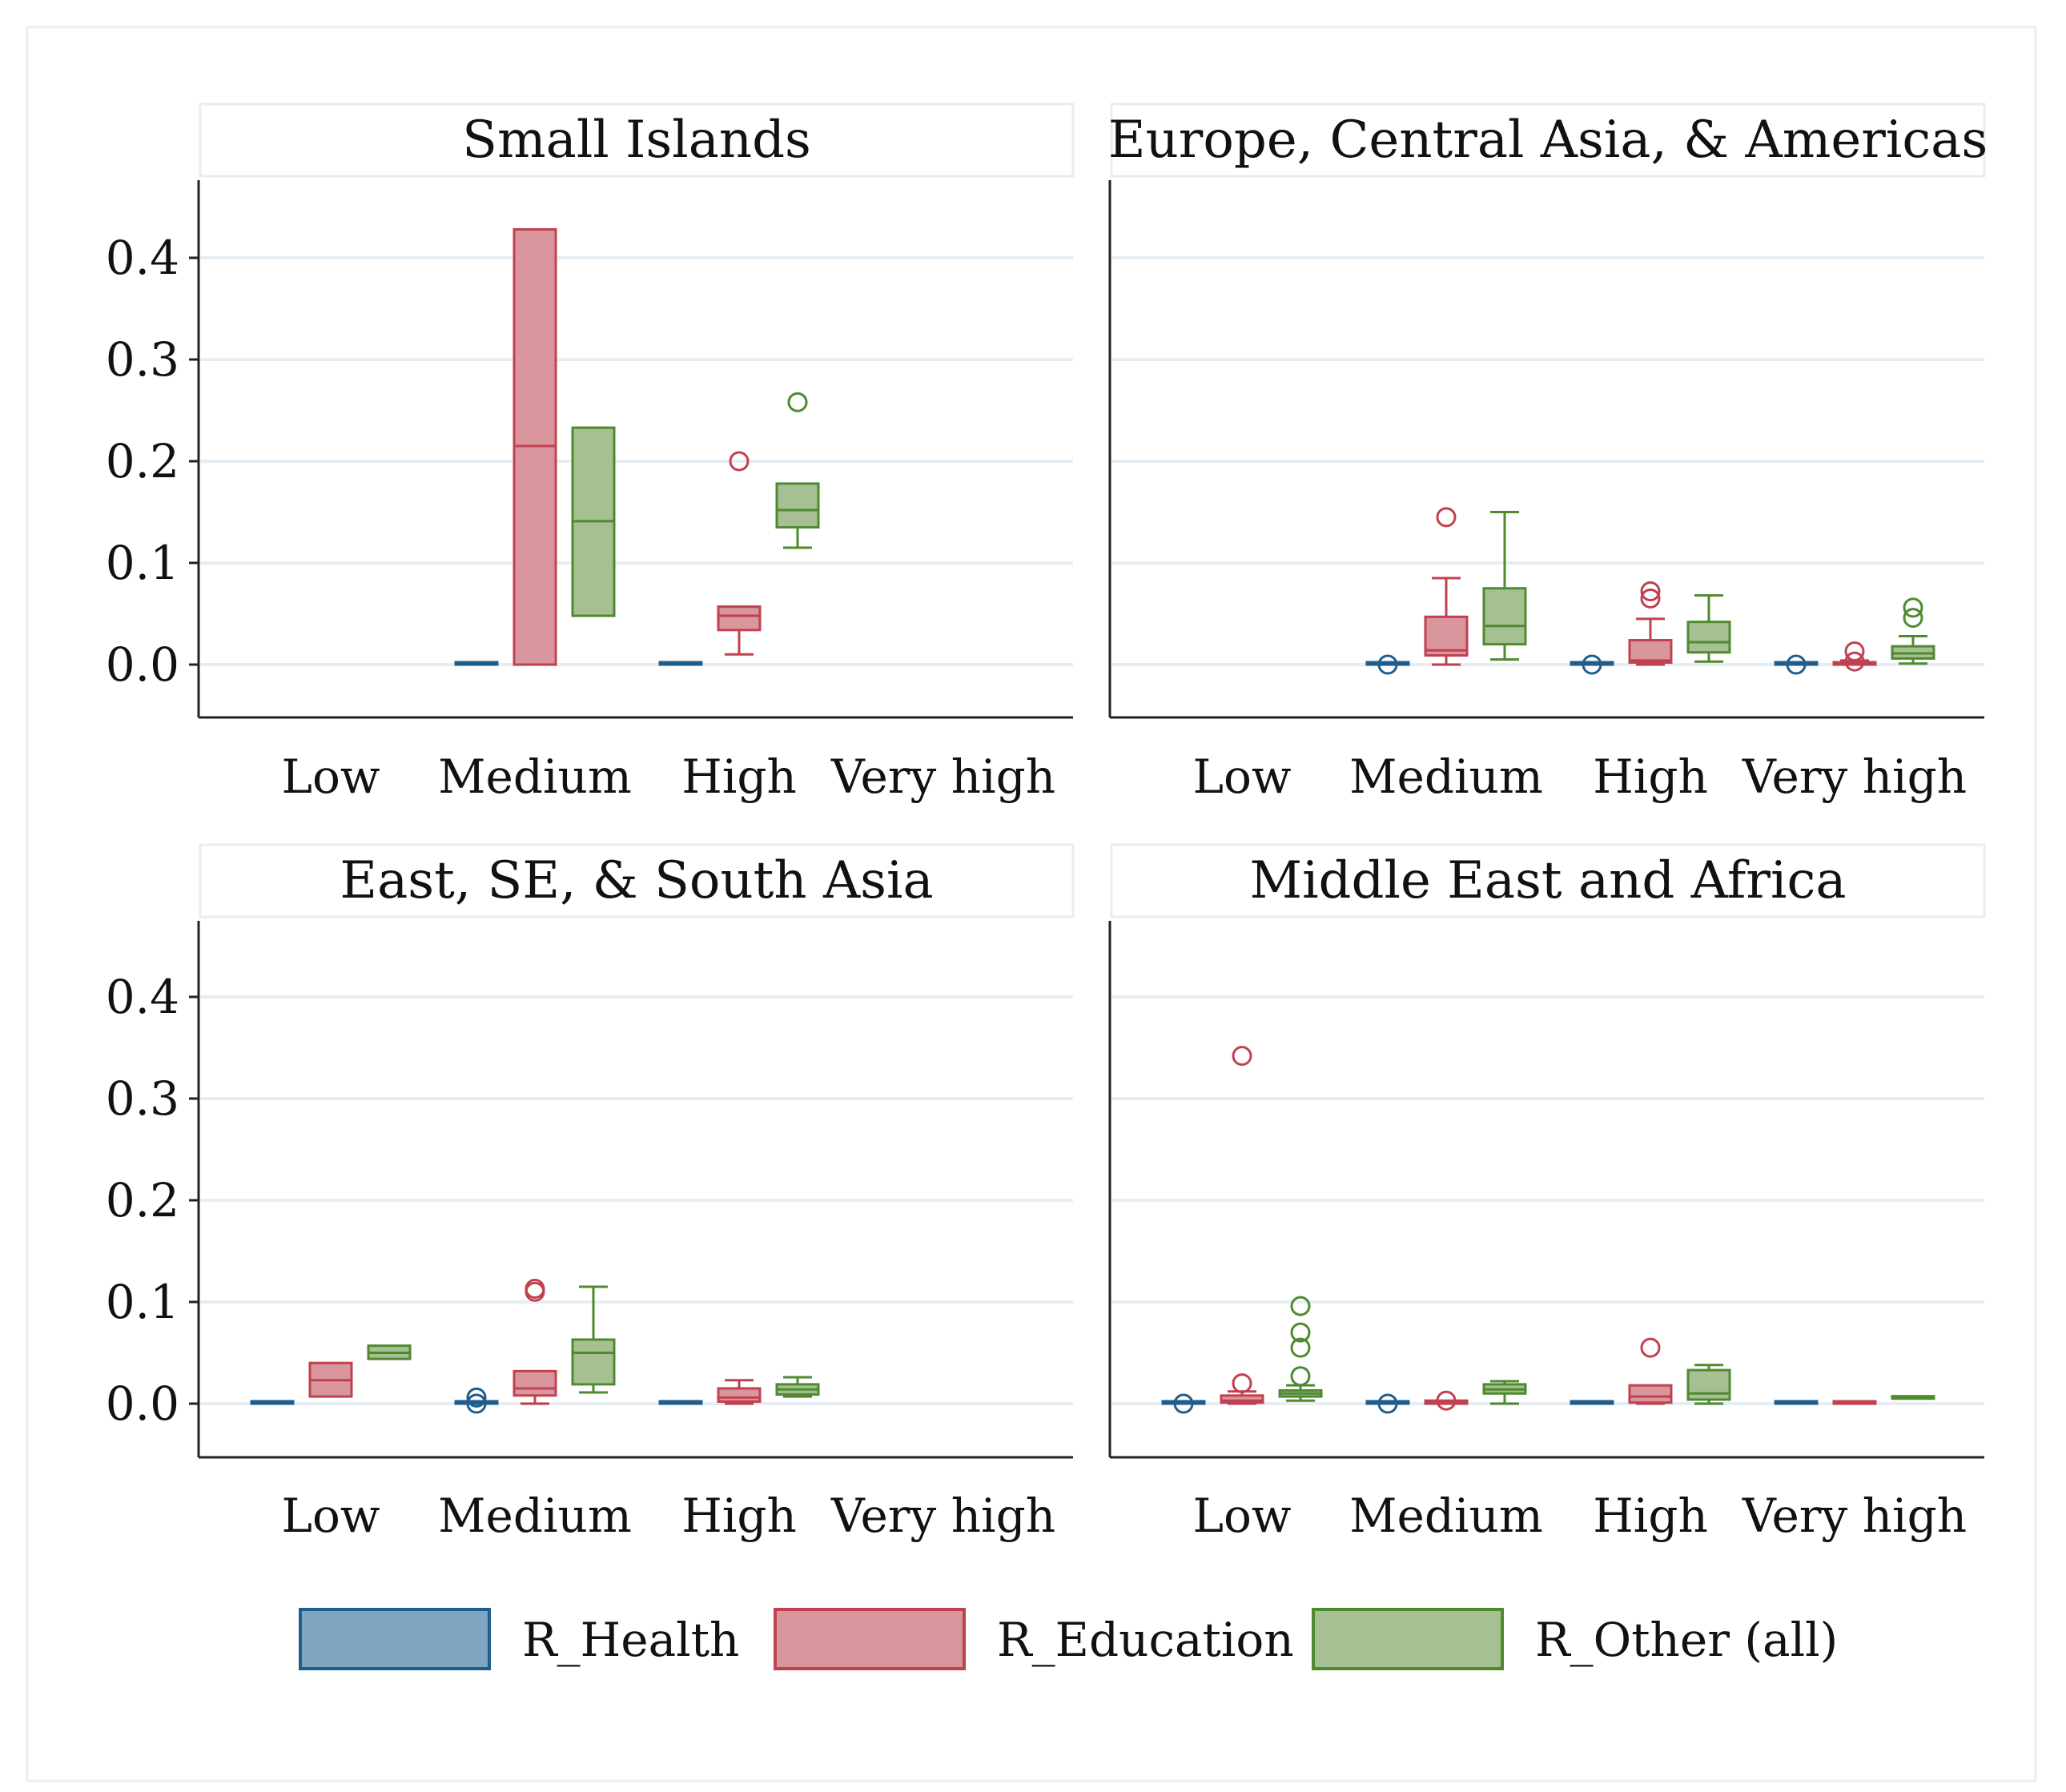 The width and height of the screenshot is (2066, 1792). I want to click on legend-swatch-health, so click(395, 1639).